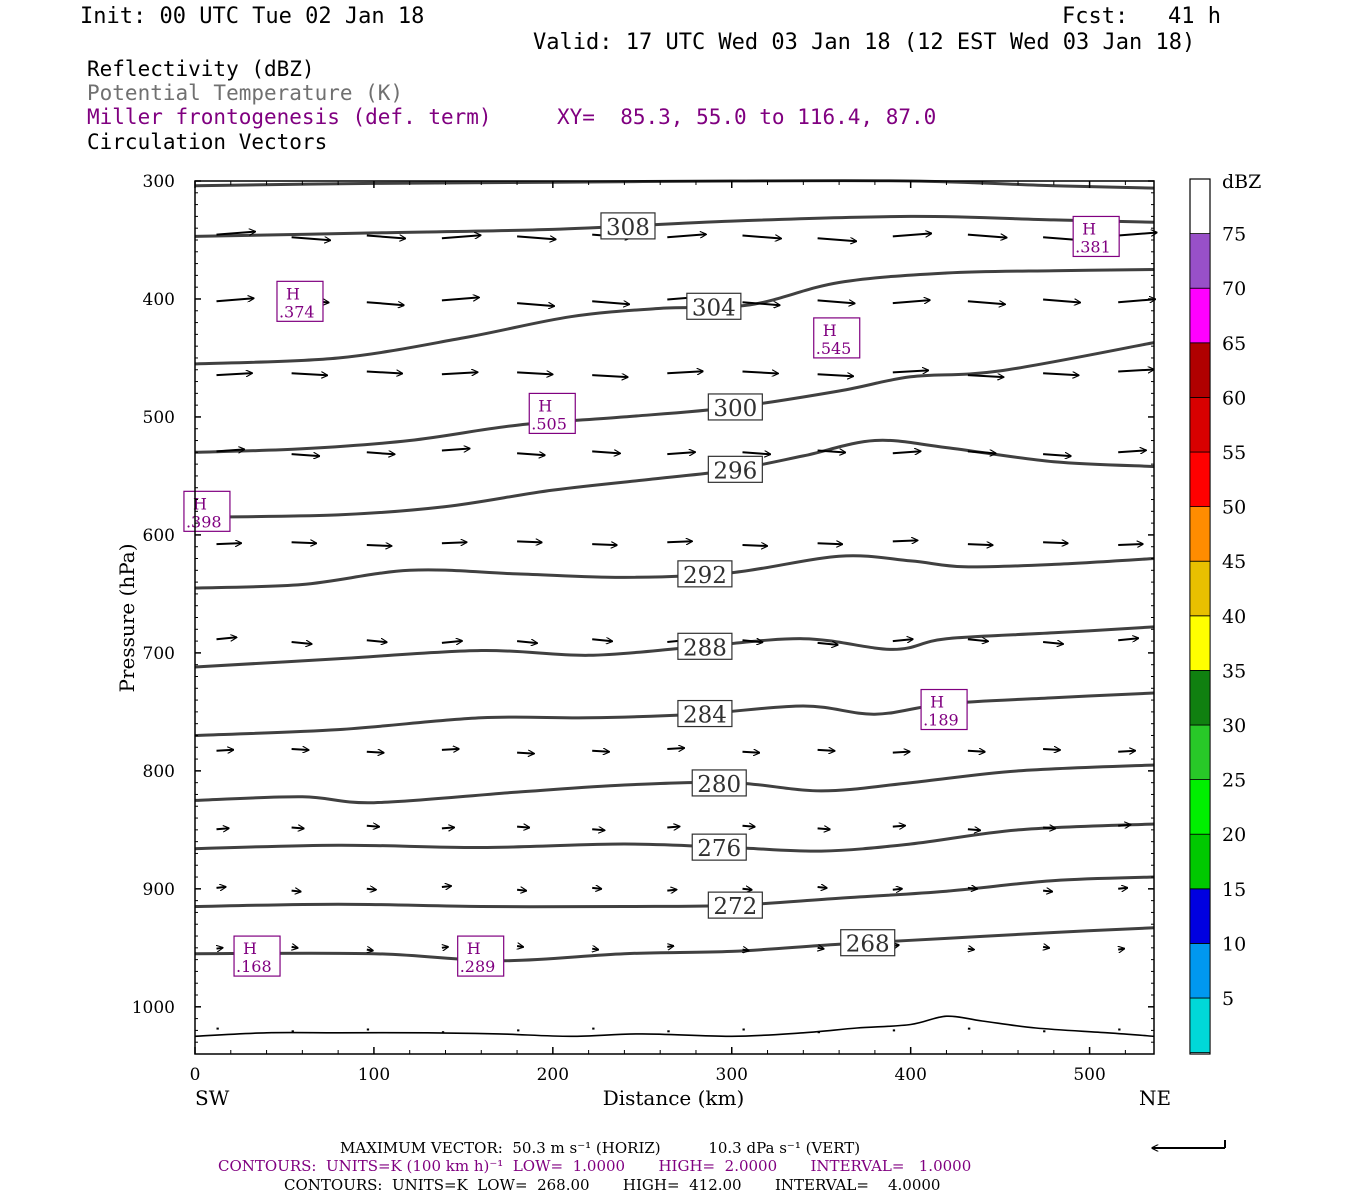 This screenshot has height=1200, width=1350. I want to click on x-tick-label: 500, so click(1089, 1075).